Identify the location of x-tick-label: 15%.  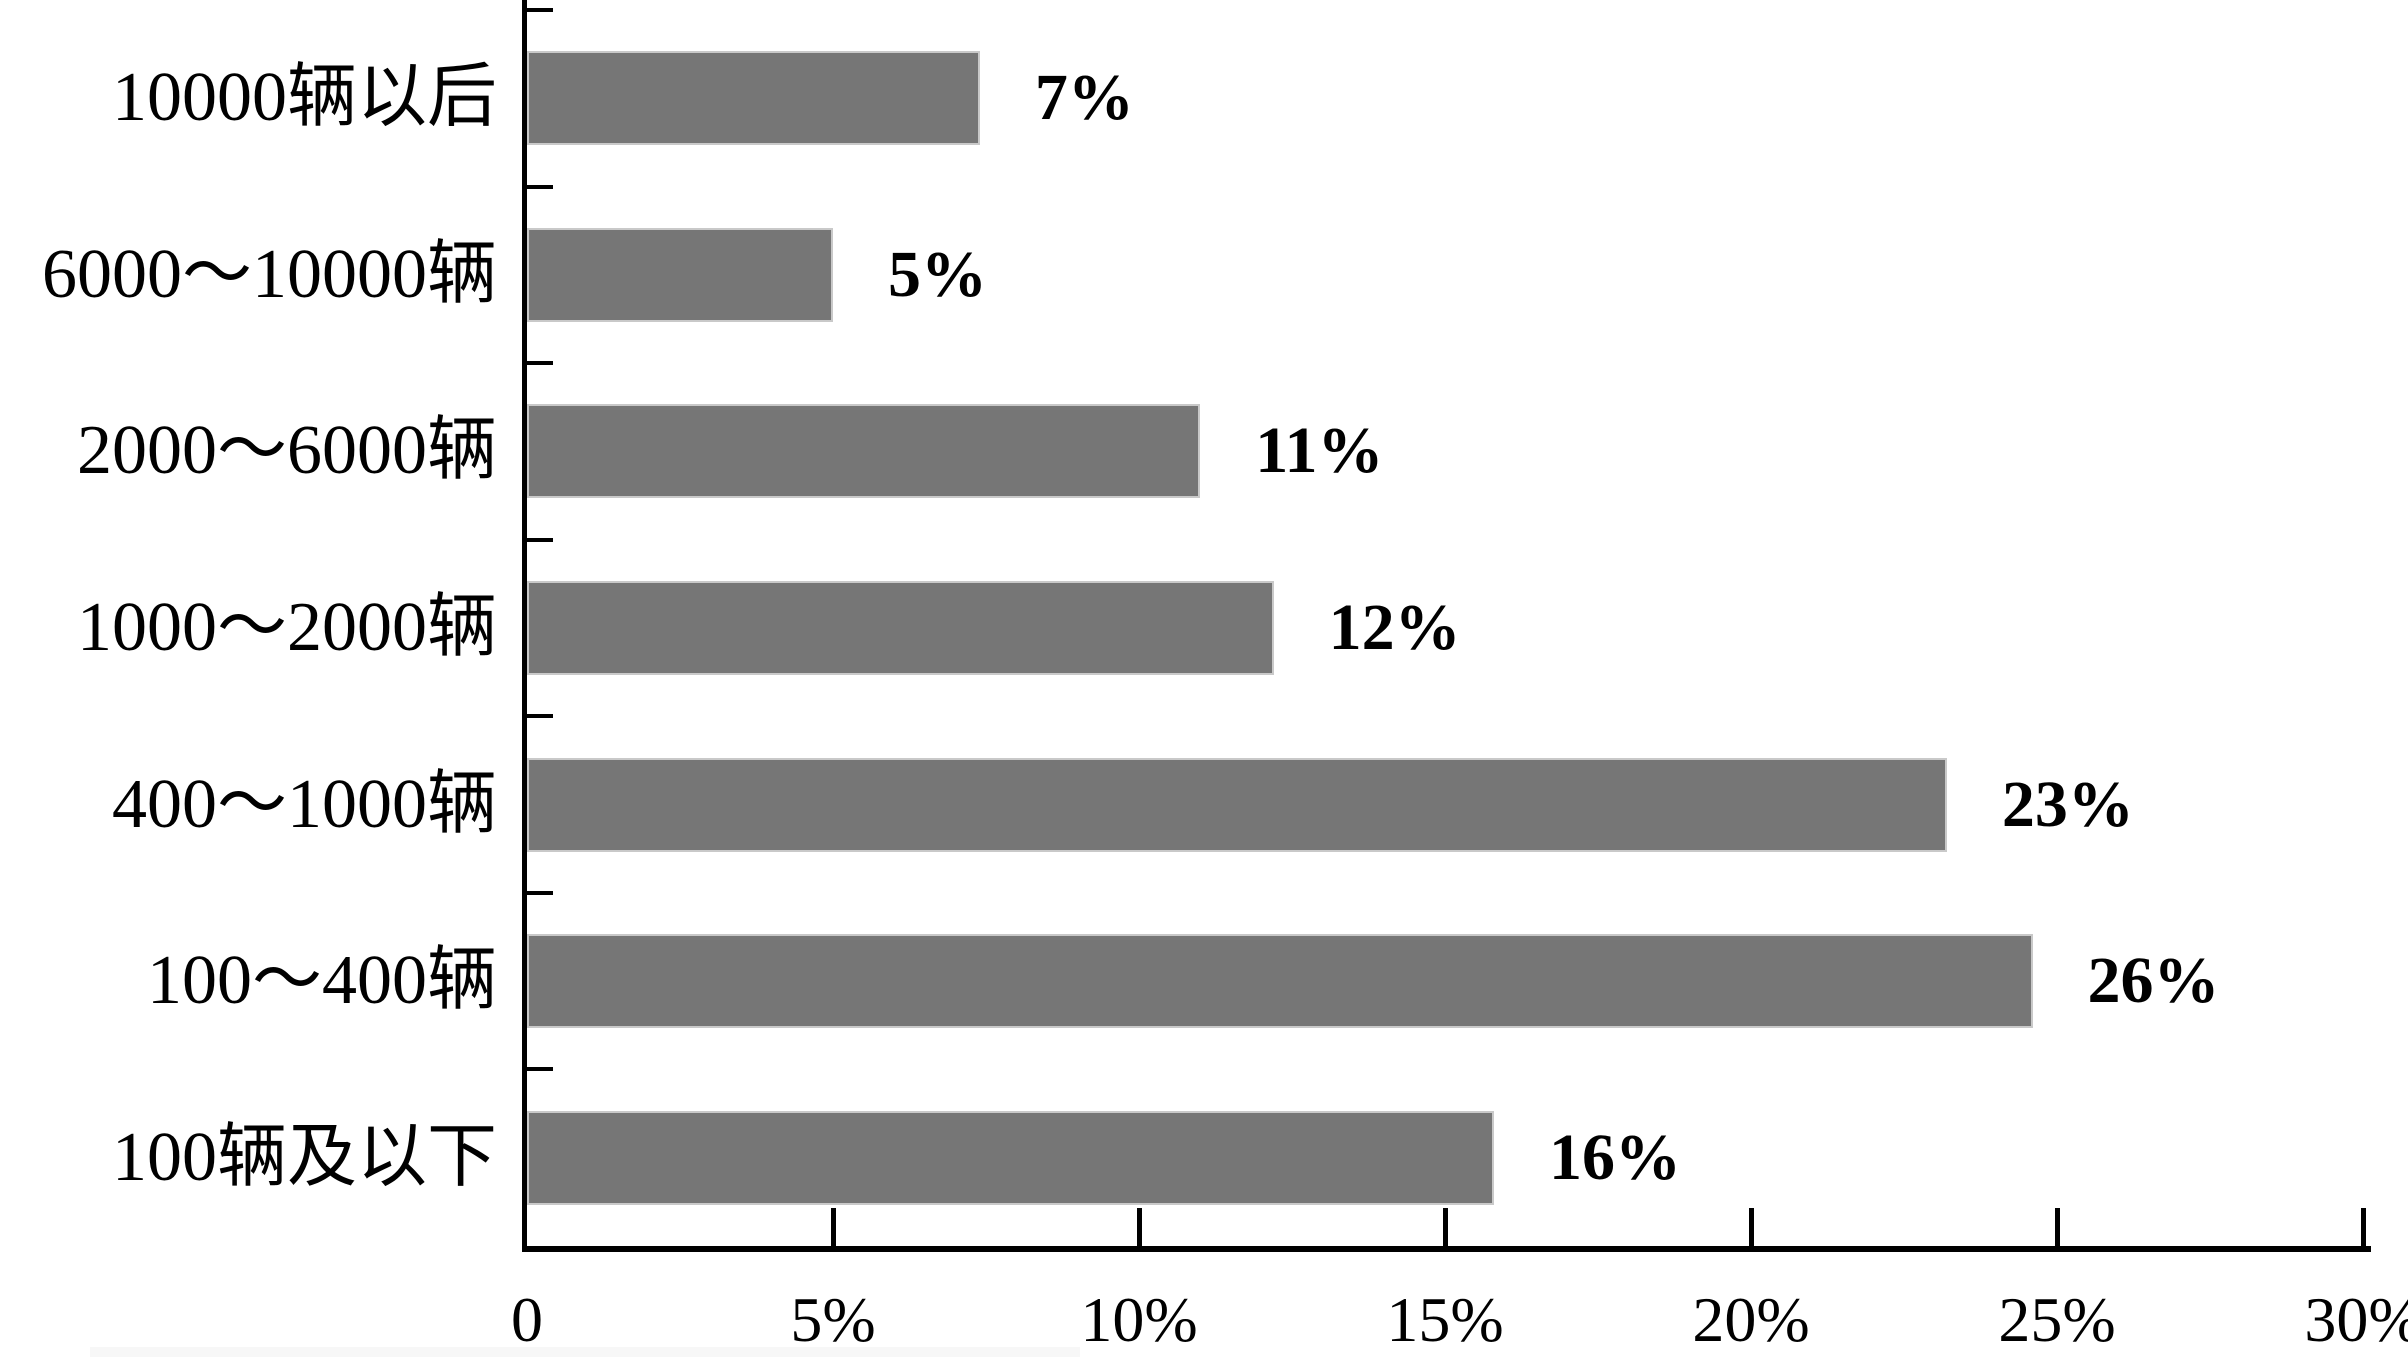
(1445, 1319).